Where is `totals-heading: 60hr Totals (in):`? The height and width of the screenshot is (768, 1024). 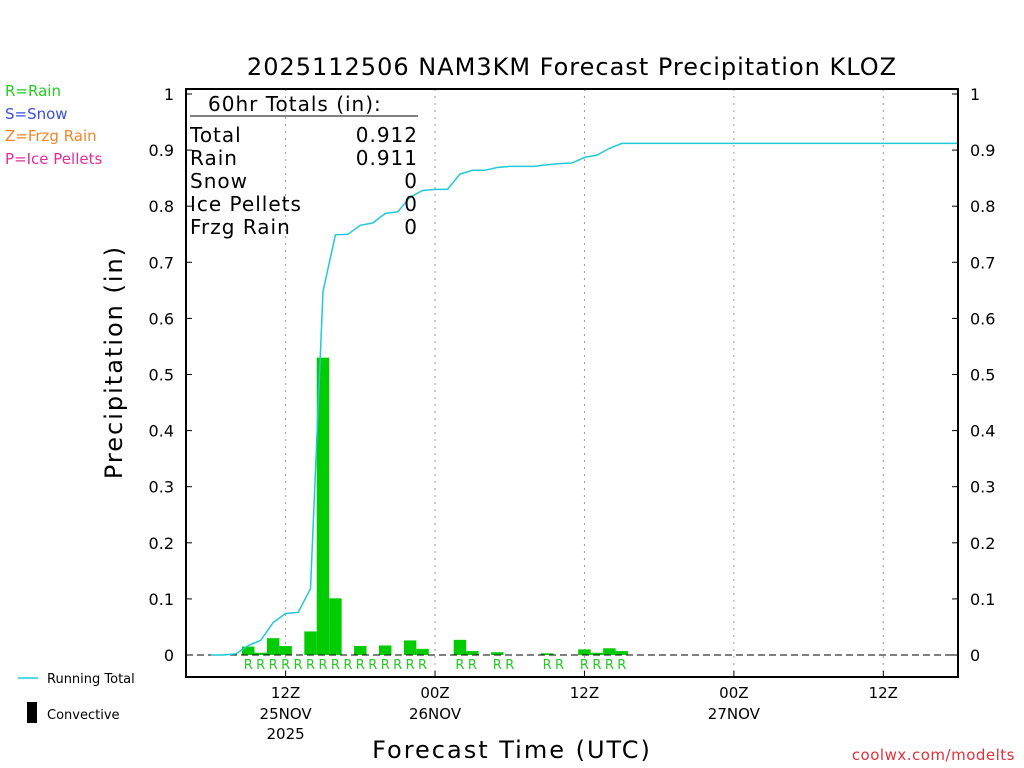
totals-heading: 60hr Totals (in): is located at coordinates (295, 104).